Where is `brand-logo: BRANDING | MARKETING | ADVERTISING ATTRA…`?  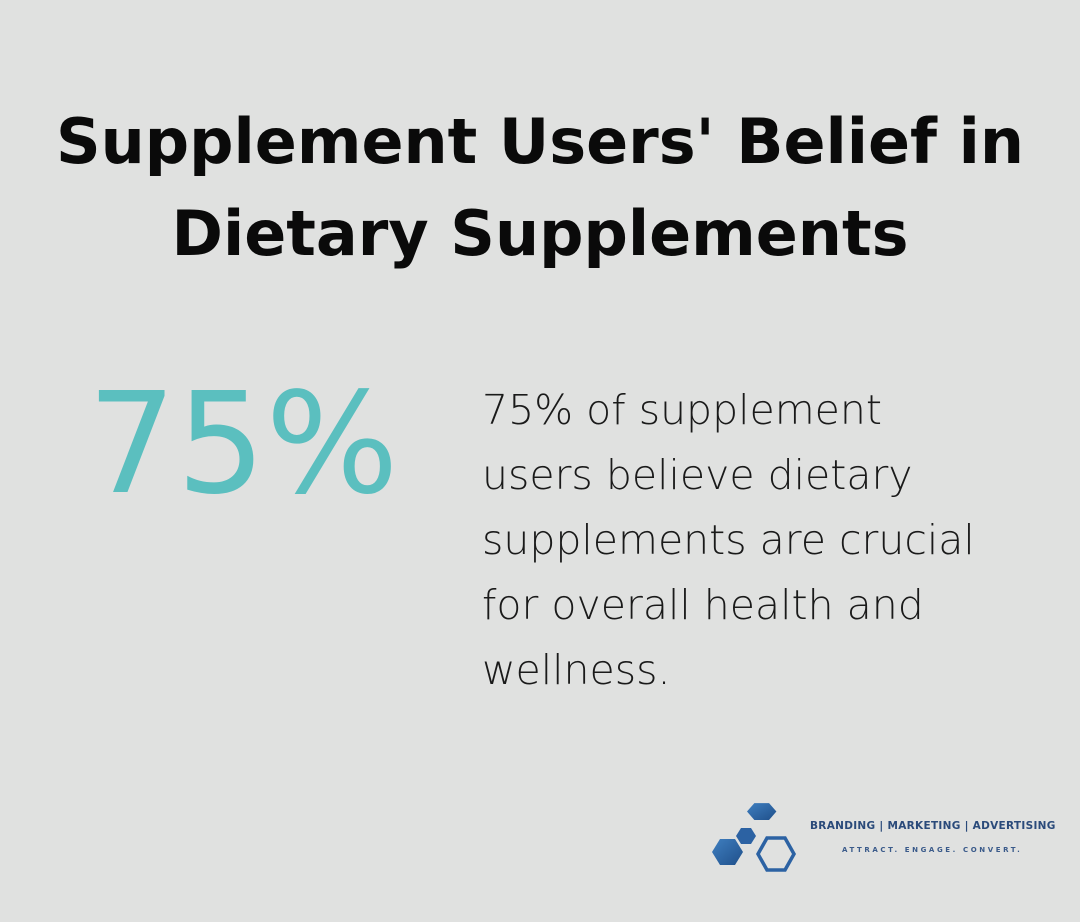 brand-logo: BRANDING | MARKETING | ADVERTISING ATTRA… is located at coordinates (881, 845).